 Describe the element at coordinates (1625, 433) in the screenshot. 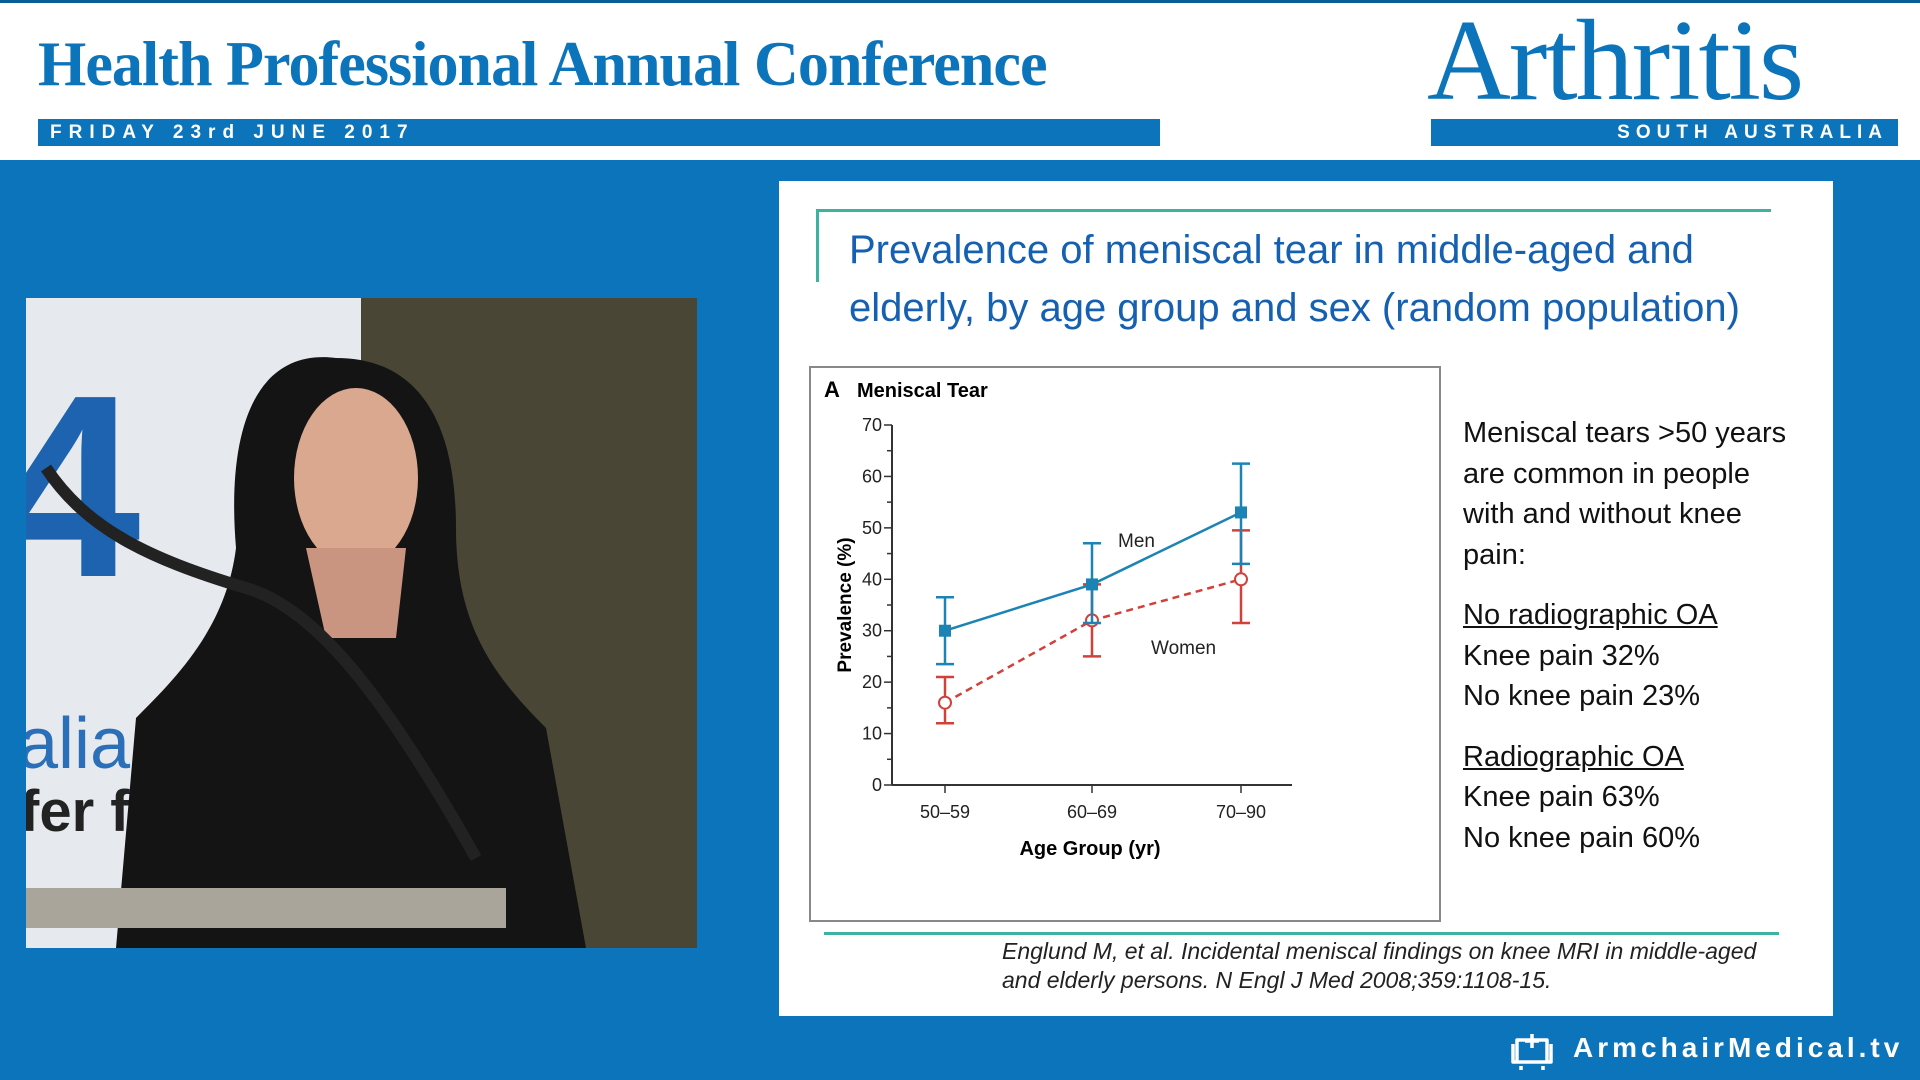

I see `notes-intro-line: Meniscal tears >50 years` at that location.